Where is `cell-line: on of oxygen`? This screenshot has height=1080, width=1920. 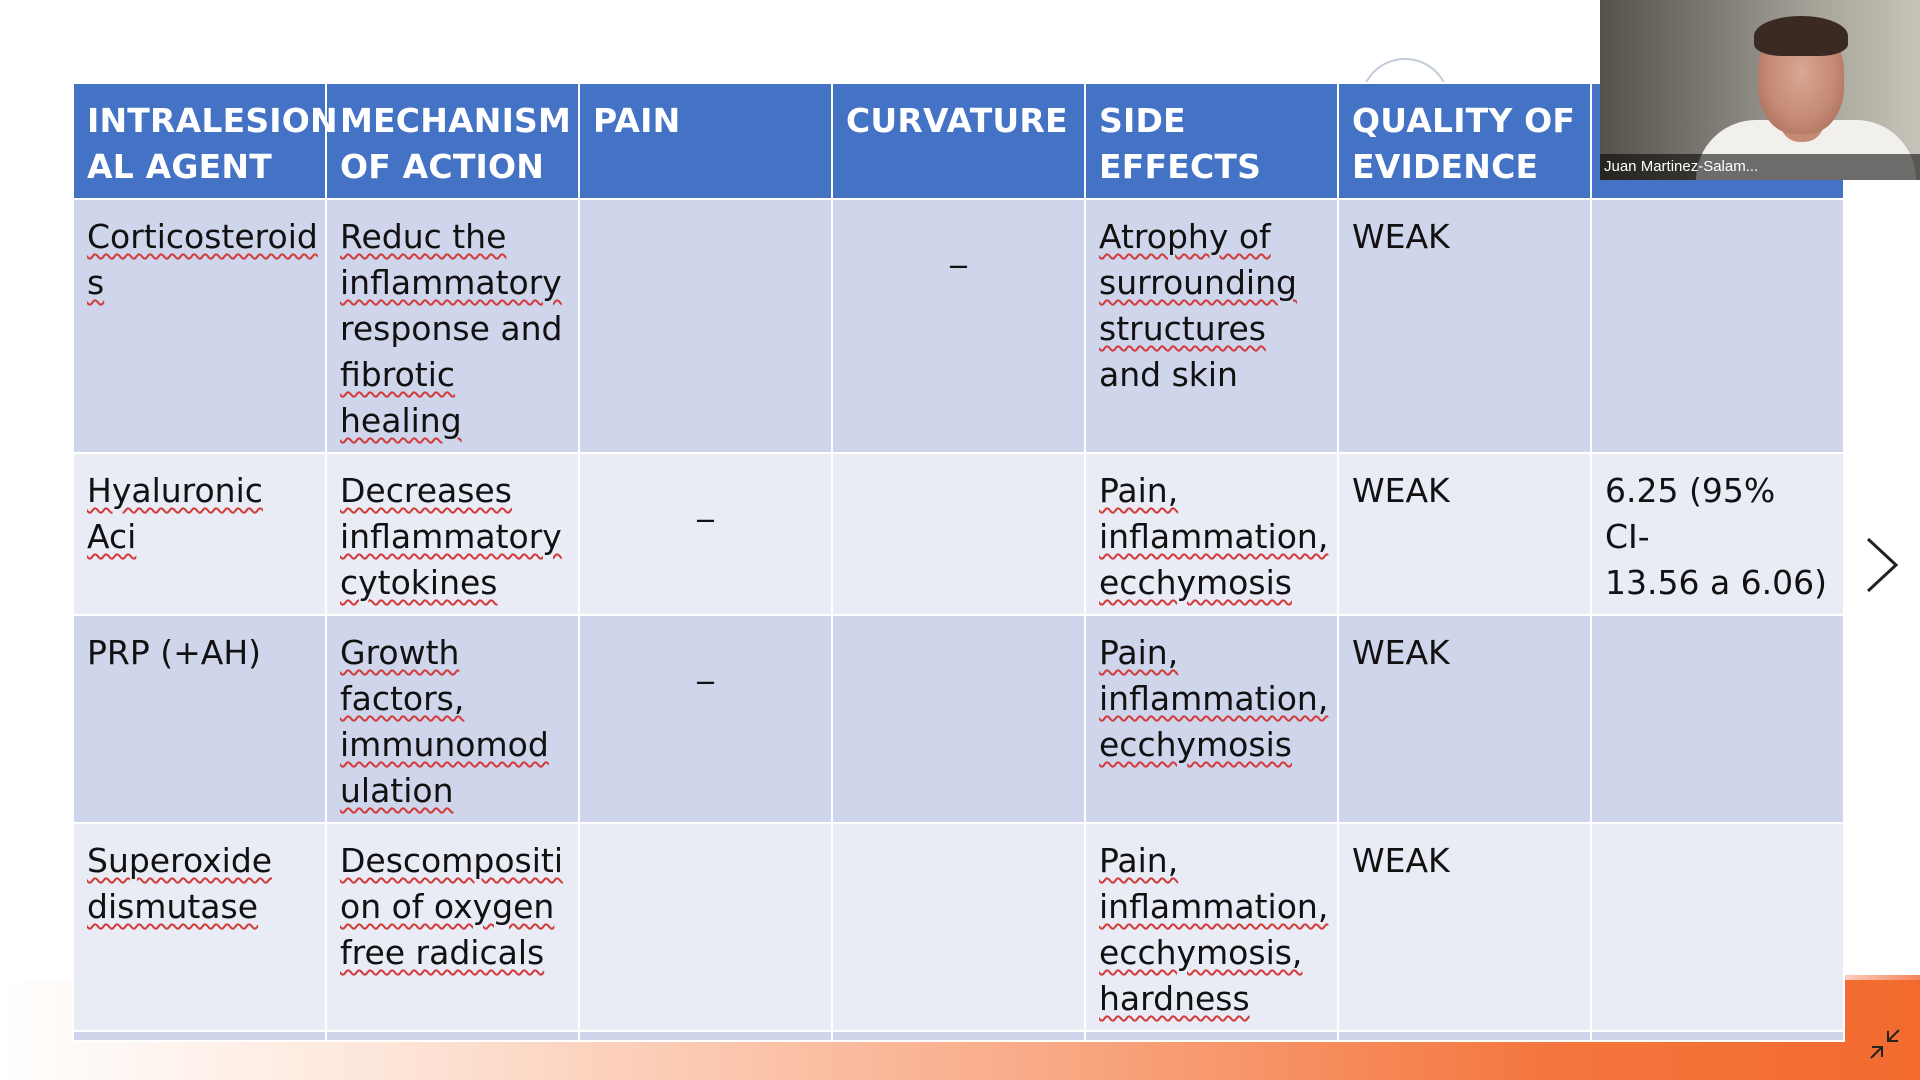 cell-line: on of oxygen is located at coordinates (447, 906).